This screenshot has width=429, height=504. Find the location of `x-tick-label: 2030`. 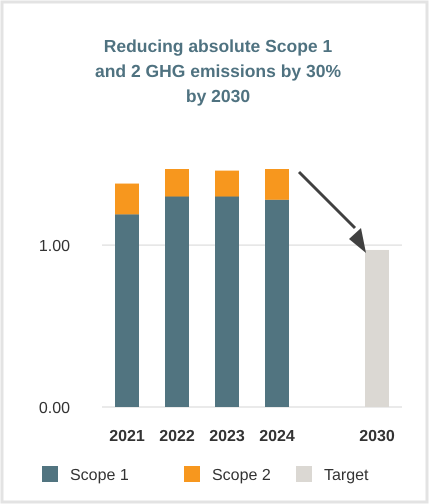

x-tick-label: 2030 is located at coordinates (377, 436).